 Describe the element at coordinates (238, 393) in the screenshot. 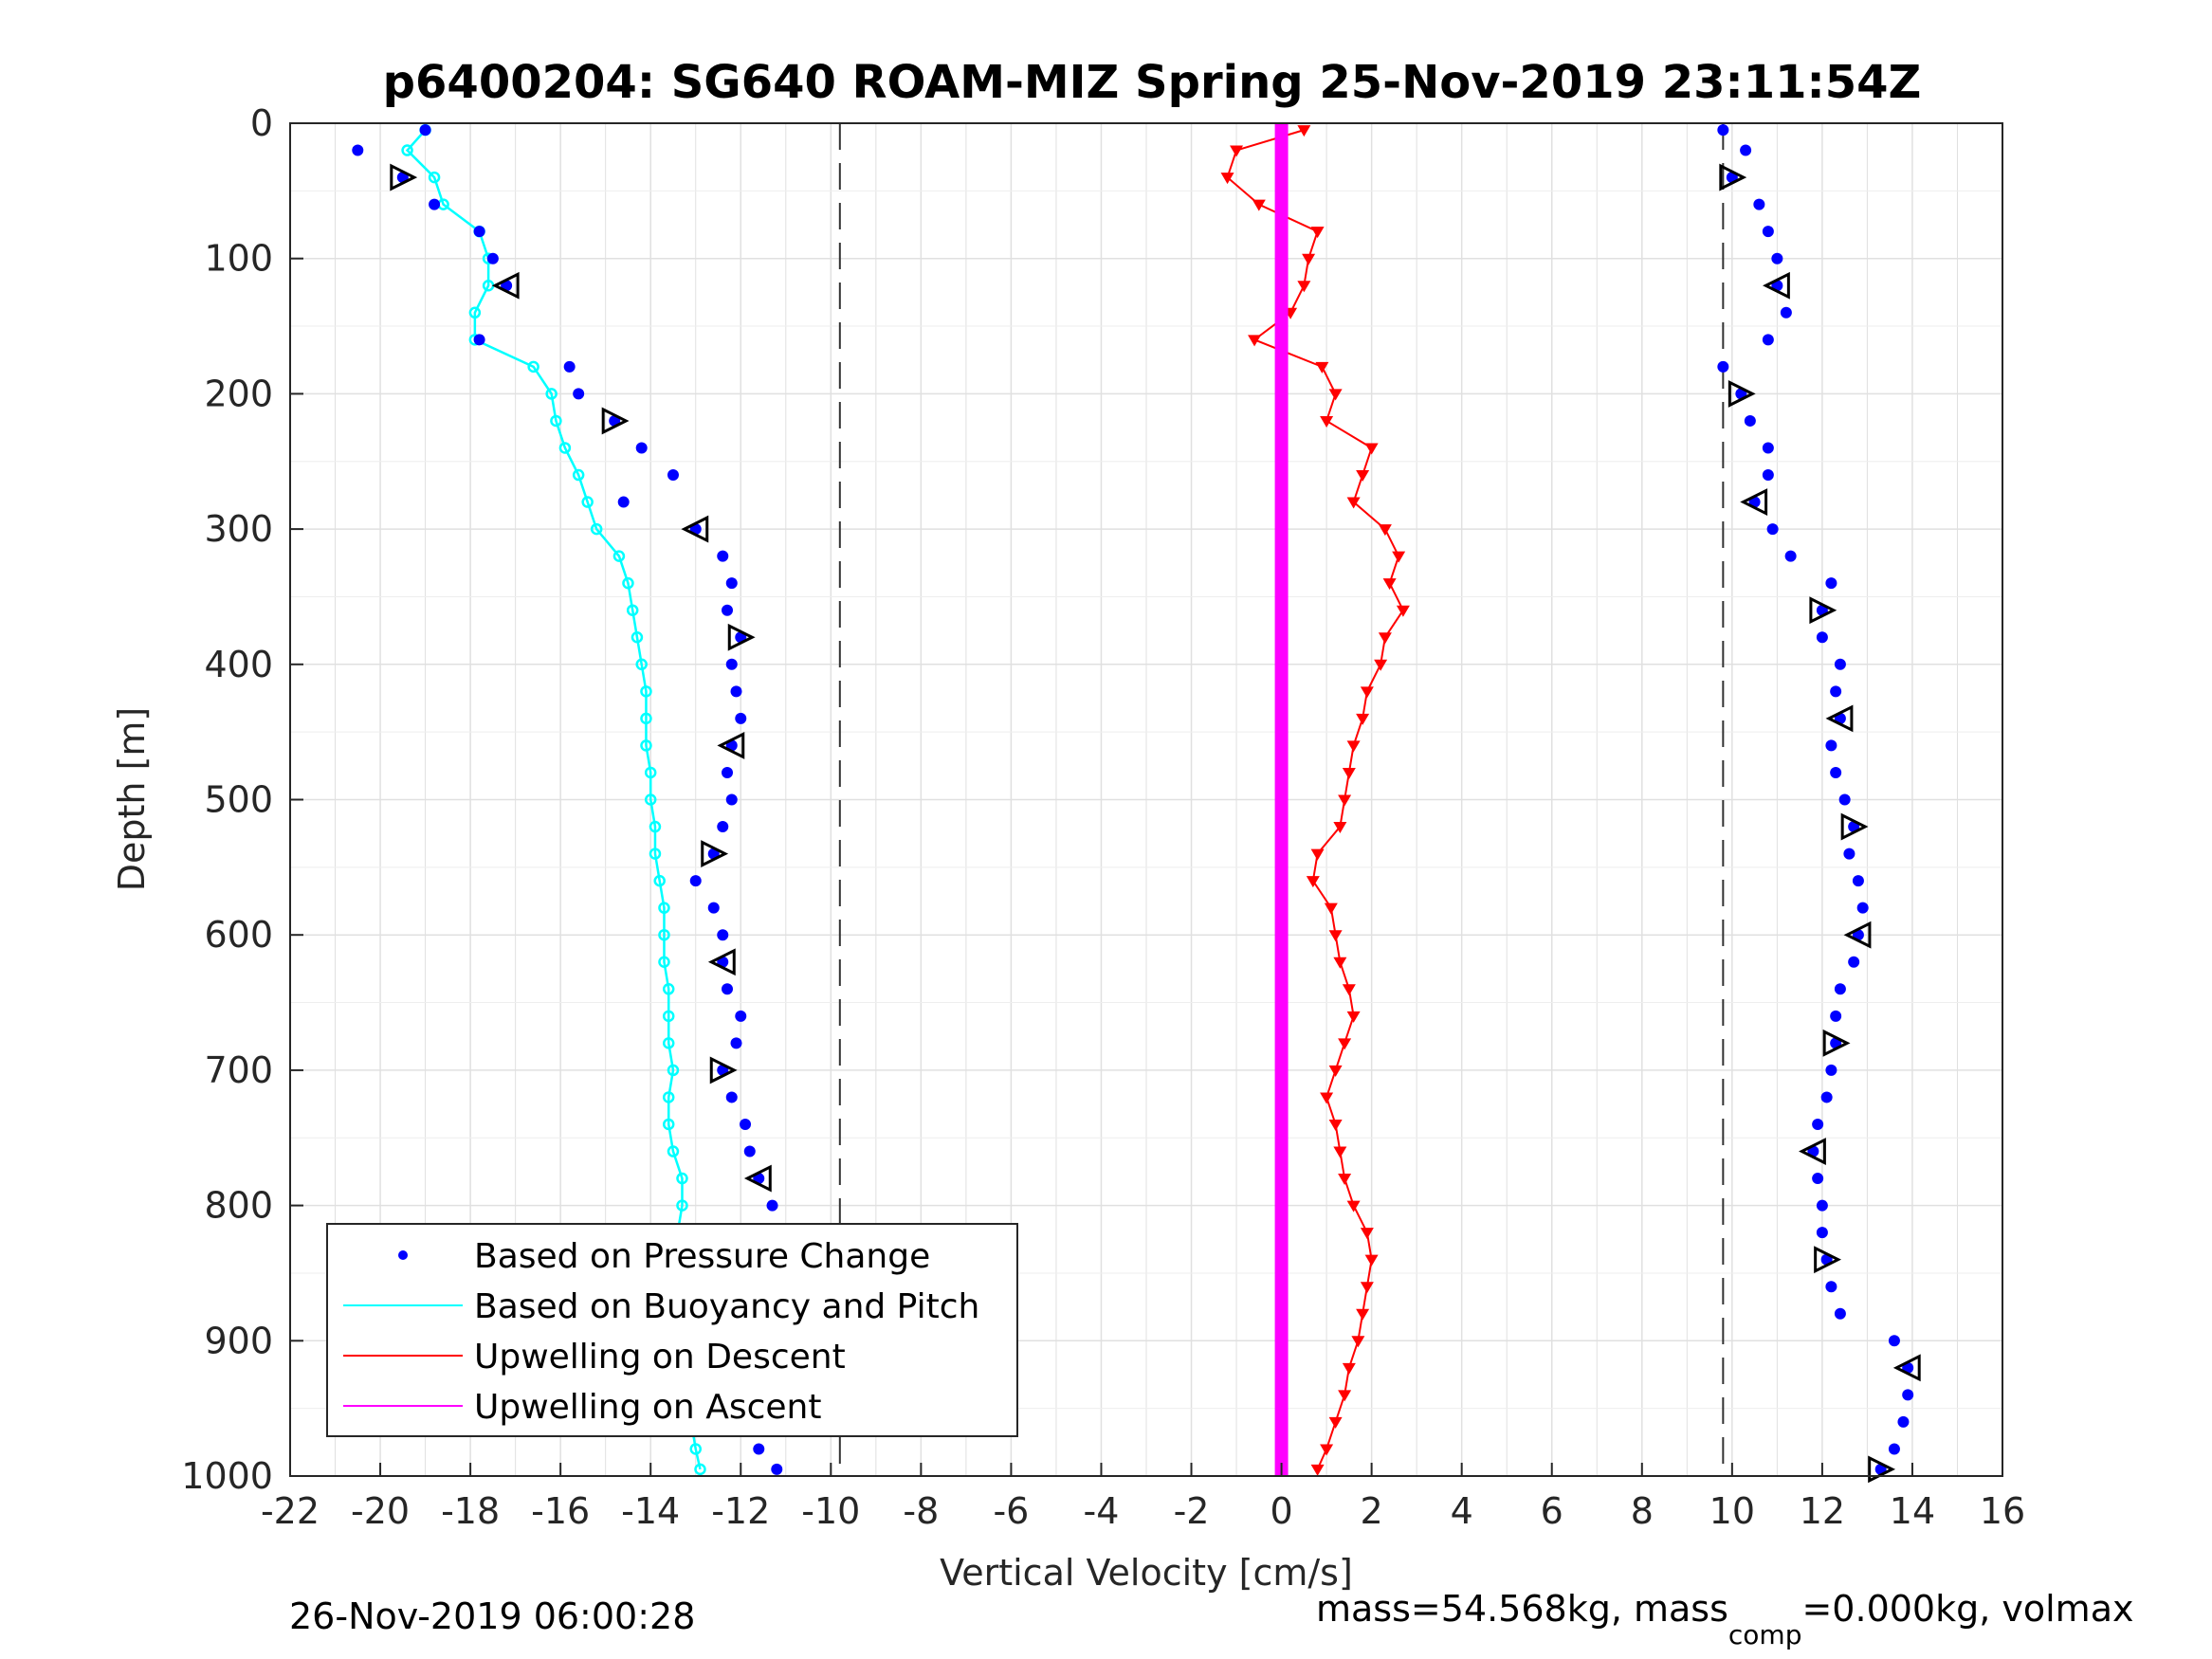

I see `y-tick-label: 200` at that location.